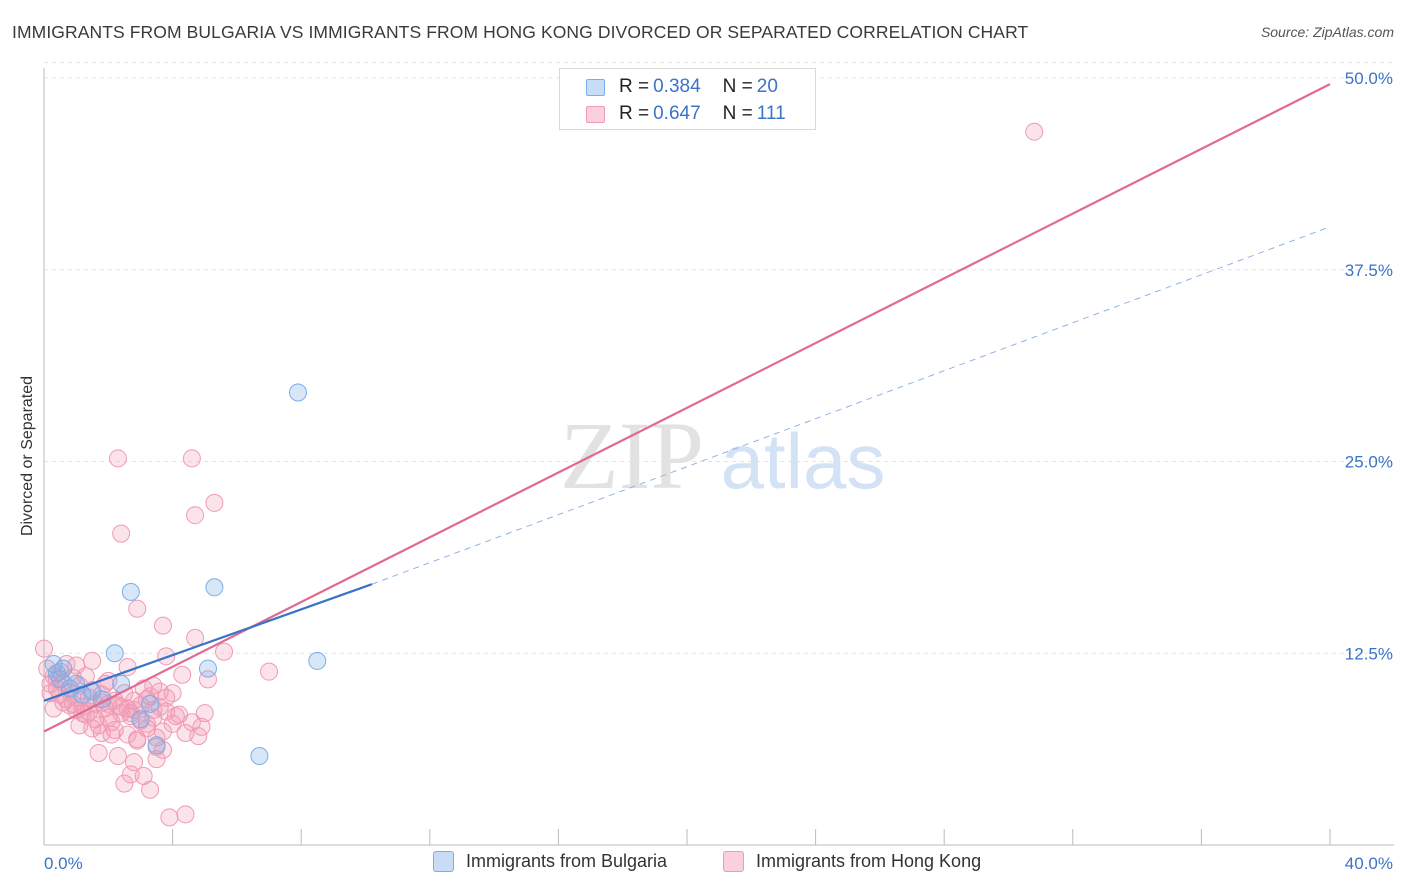 The width and height of the screenshot is (1406, 892). What do you see at coordinates (677, 86) in the screenshot?
I see `r-value: 0.384` at bounding box center [677, 86].